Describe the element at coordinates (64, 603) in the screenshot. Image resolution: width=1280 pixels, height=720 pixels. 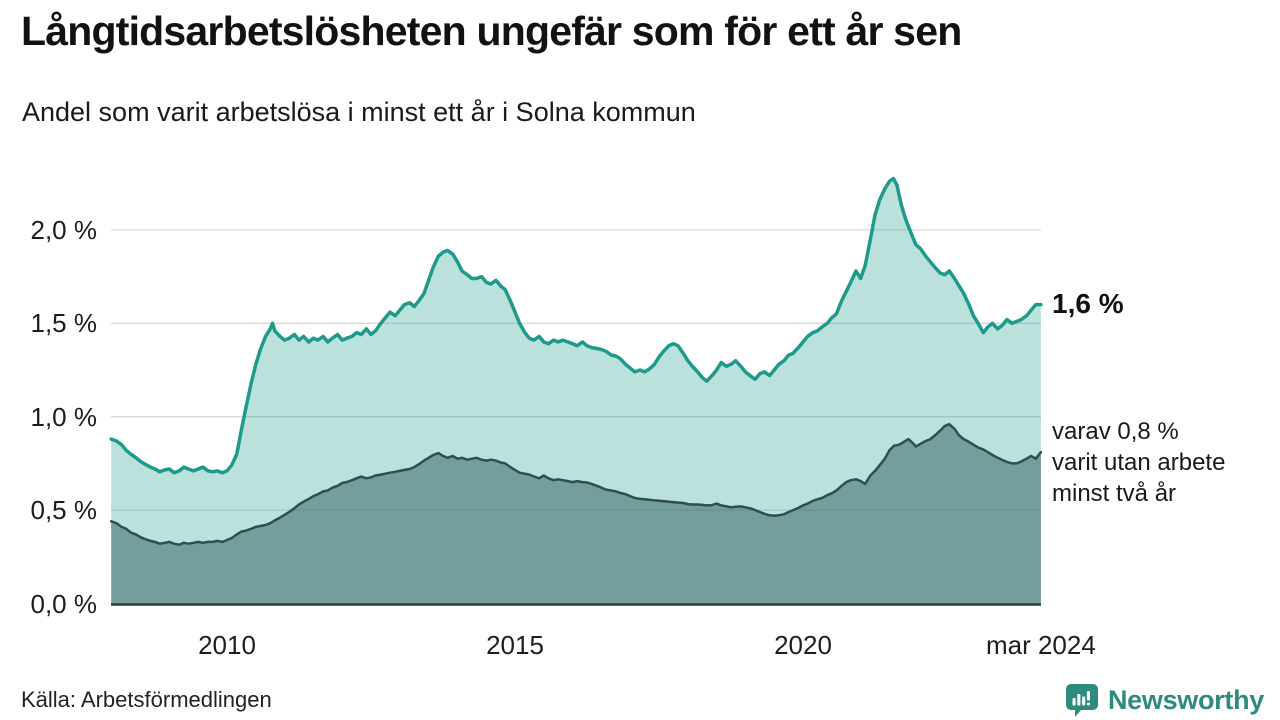
I see `y-tick-label: 0,0 %` at that location.